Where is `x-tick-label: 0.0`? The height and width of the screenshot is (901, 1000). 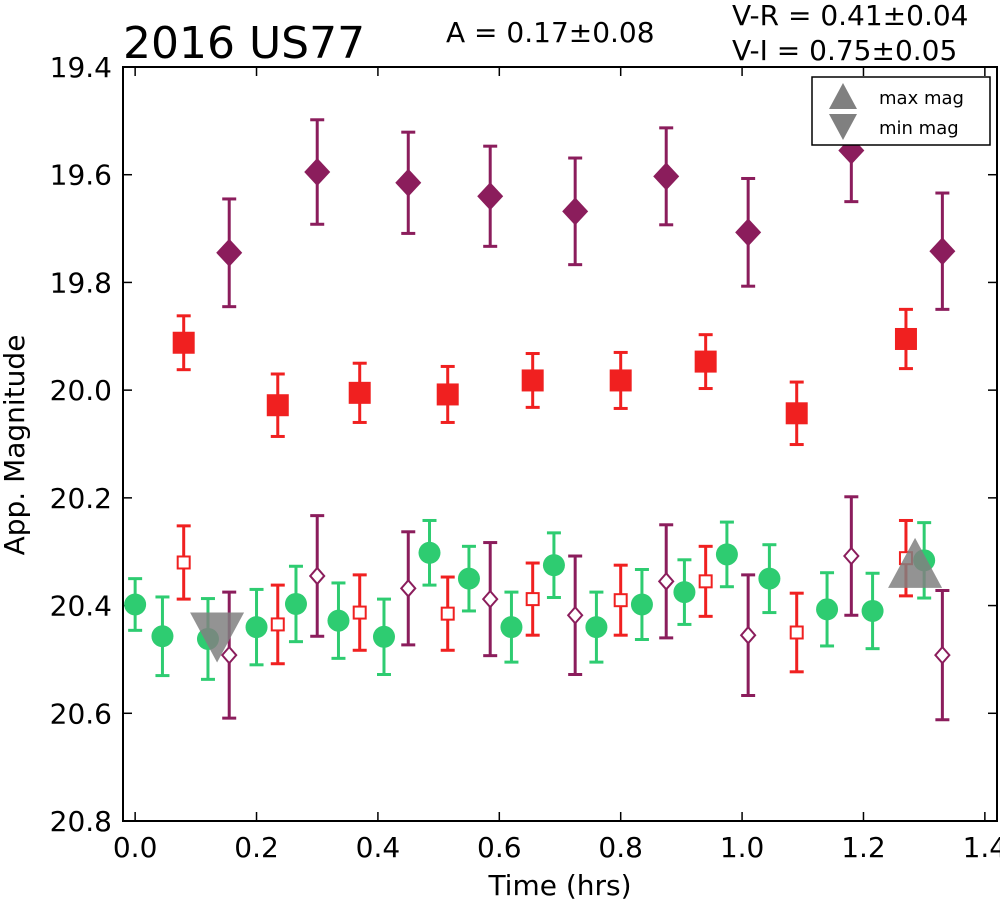
x-tick-label: 0.0 is located at coordinates (135, 847).